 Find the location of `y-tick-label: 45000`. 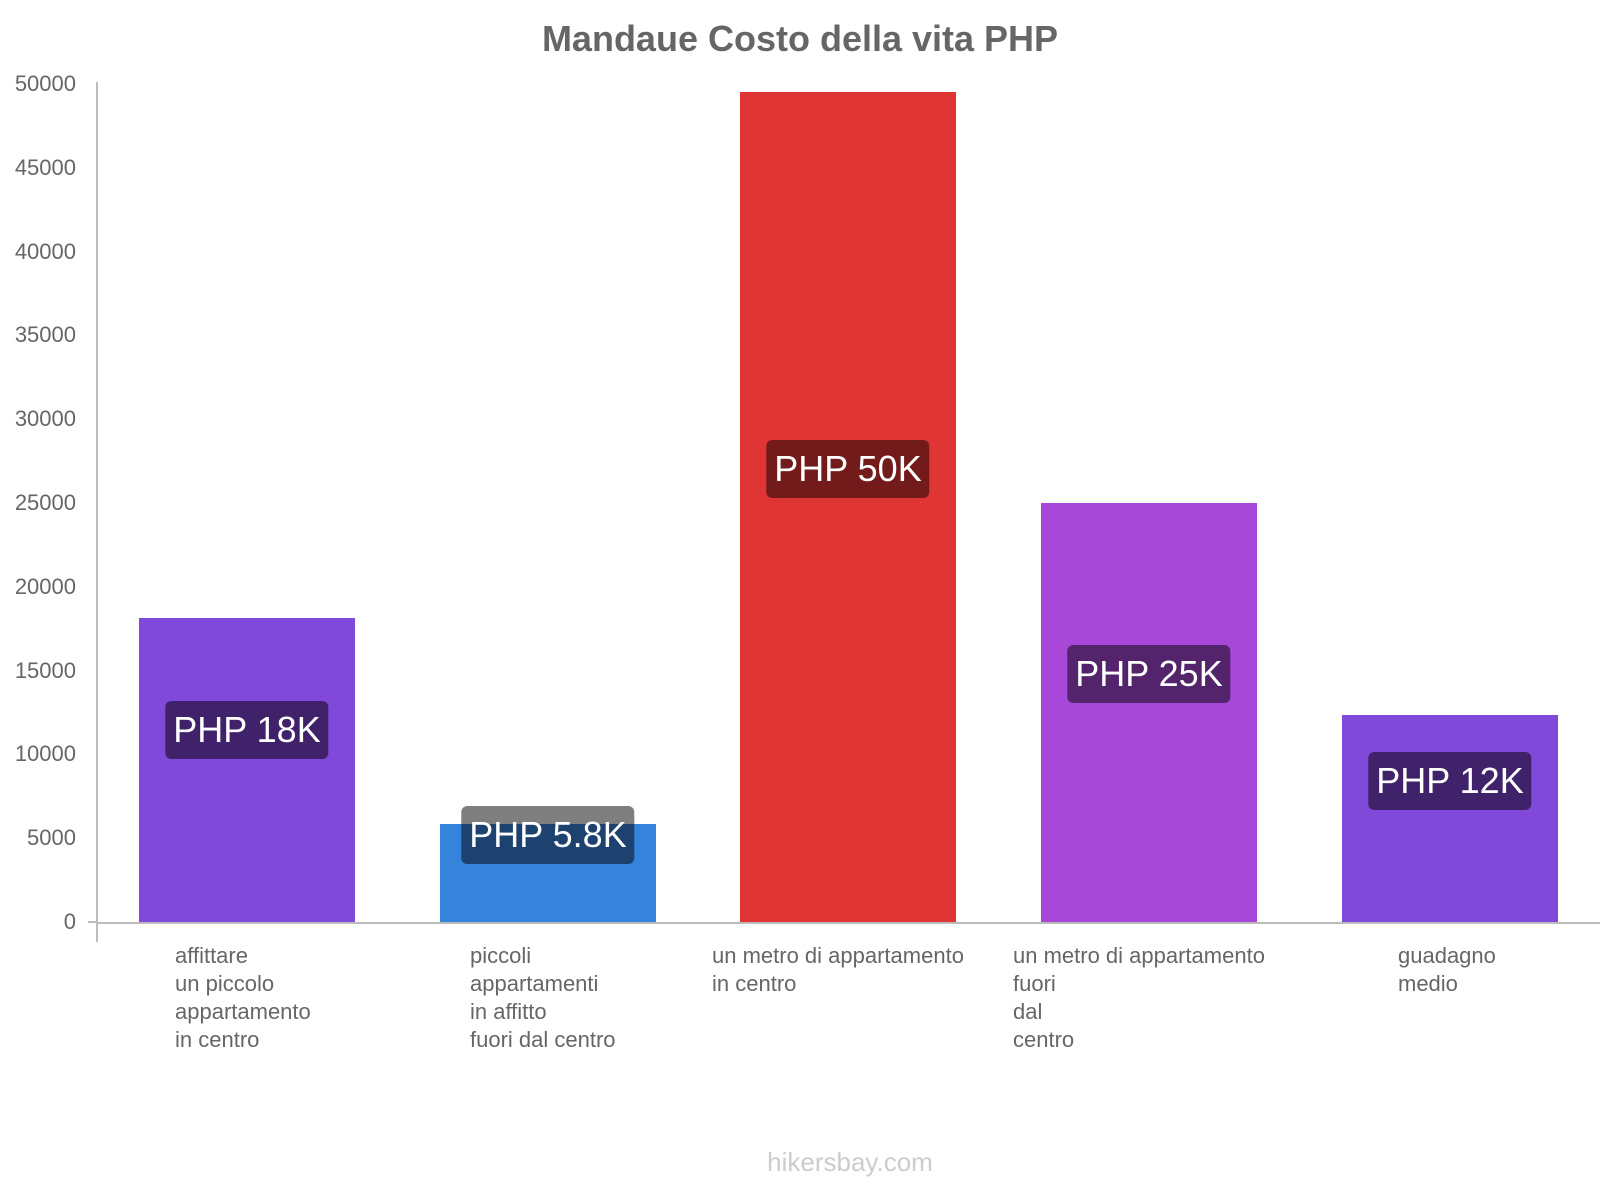

y-tick-label: 45000 is located at coordinates (45, 167).